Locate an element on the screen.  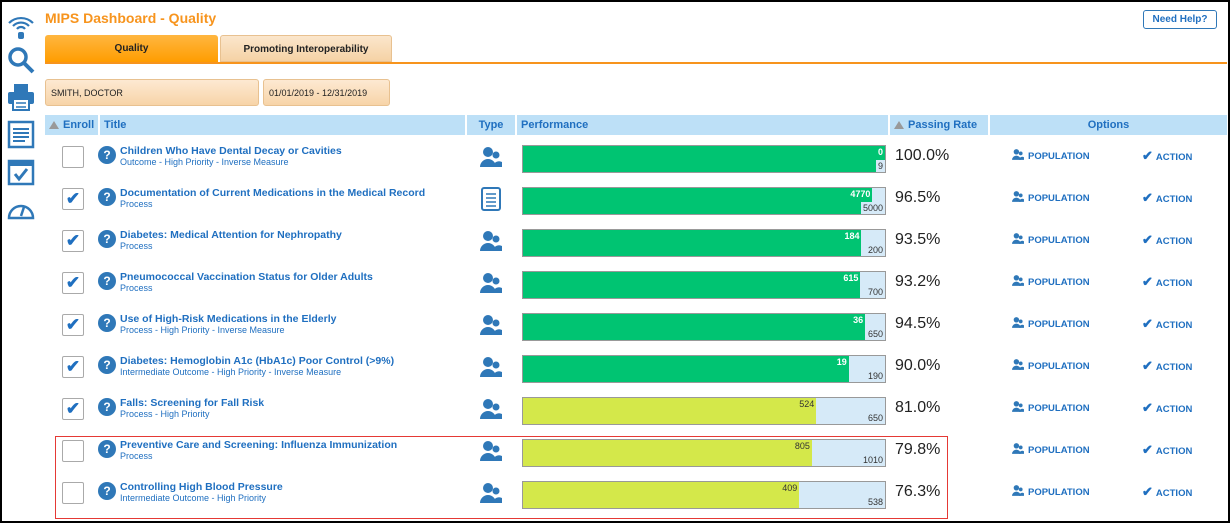
tab-promoting-interoperability: Promoting Interoperability is located at coordinates (306, 48).